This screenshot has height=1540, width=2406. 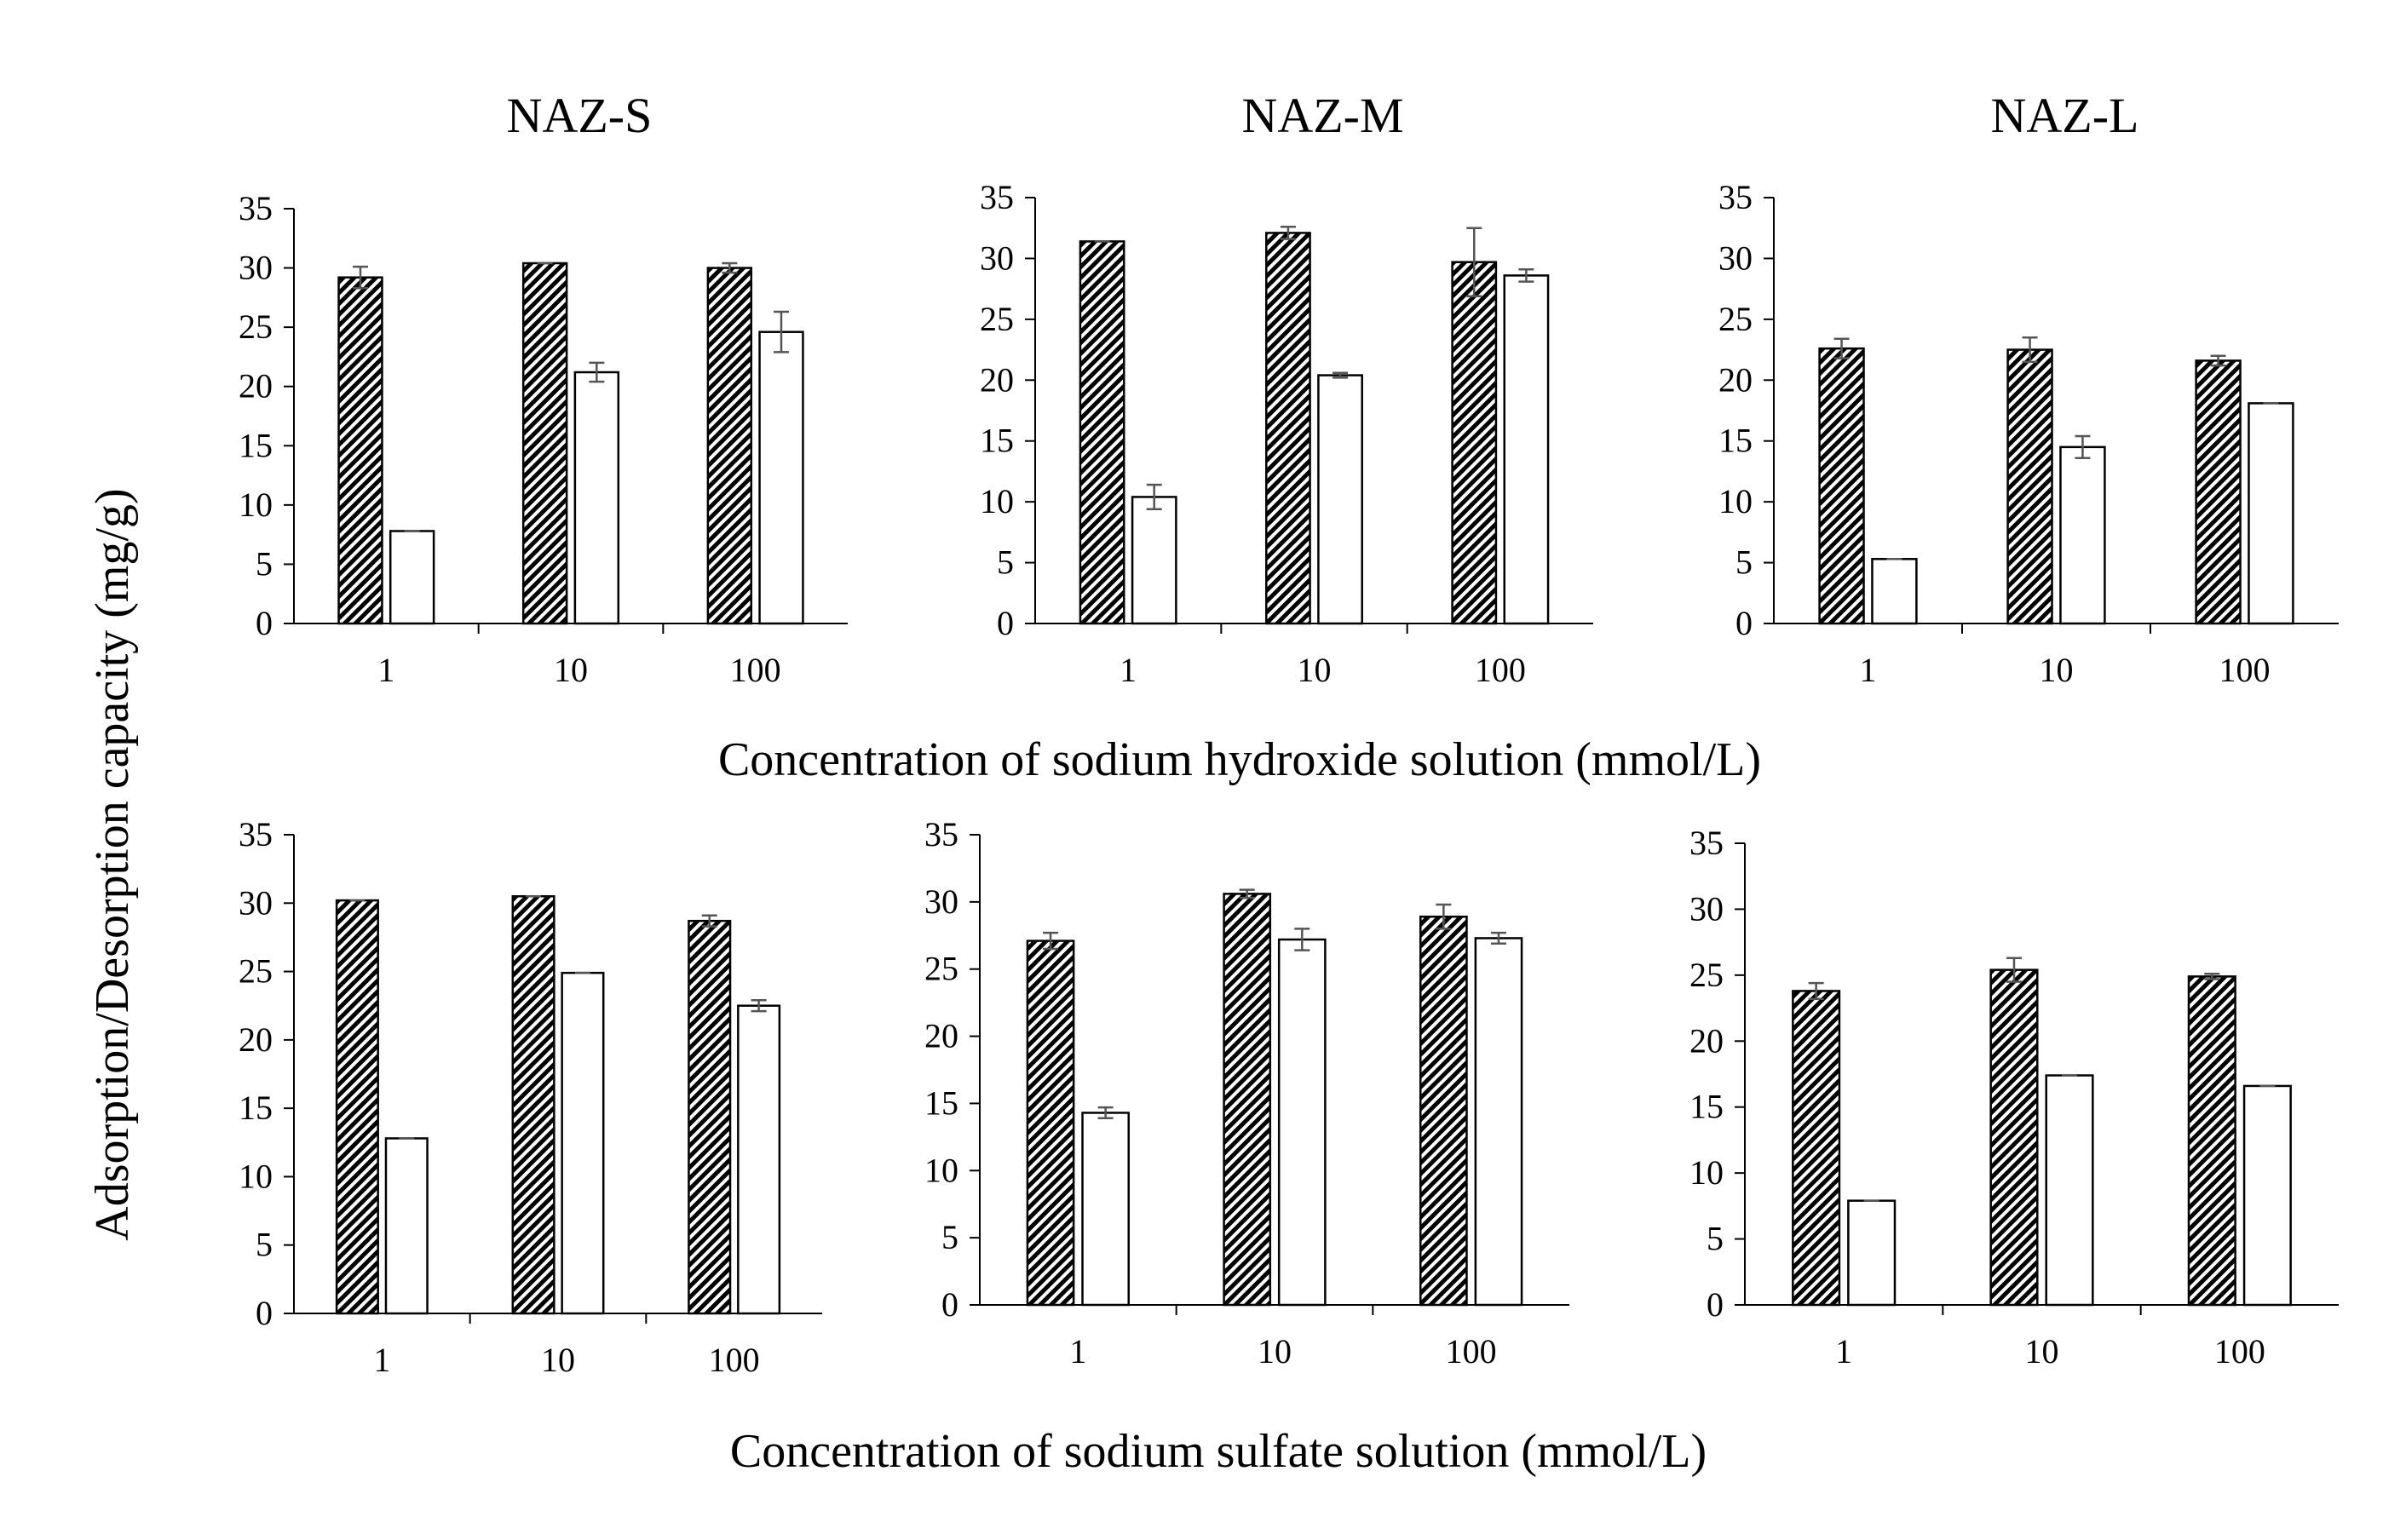 What do you see at coordinates (113, 864) in the screenshot?
I see `y-axis-label: Adsorption/Desorption capacity (mg/g)` at bounding box center [113, 864].